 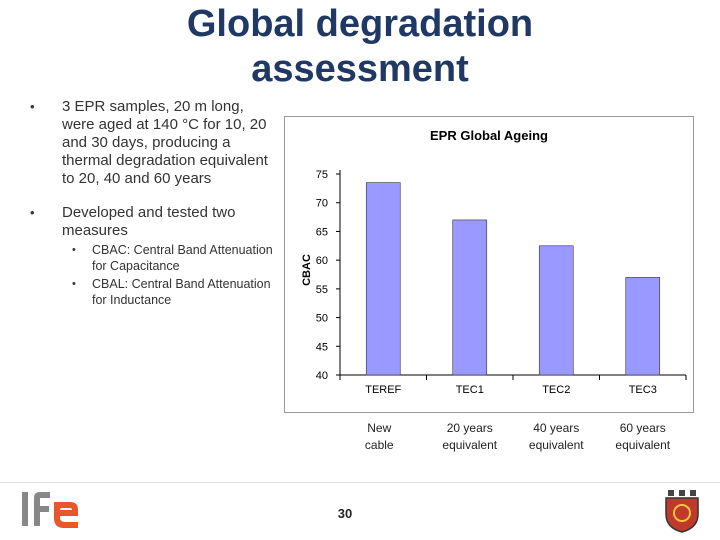 What do you see at coordinates (470, 428) in the screenshot?
I see `equivalence-annotation: 20 years` at bounding box center [470, 428].